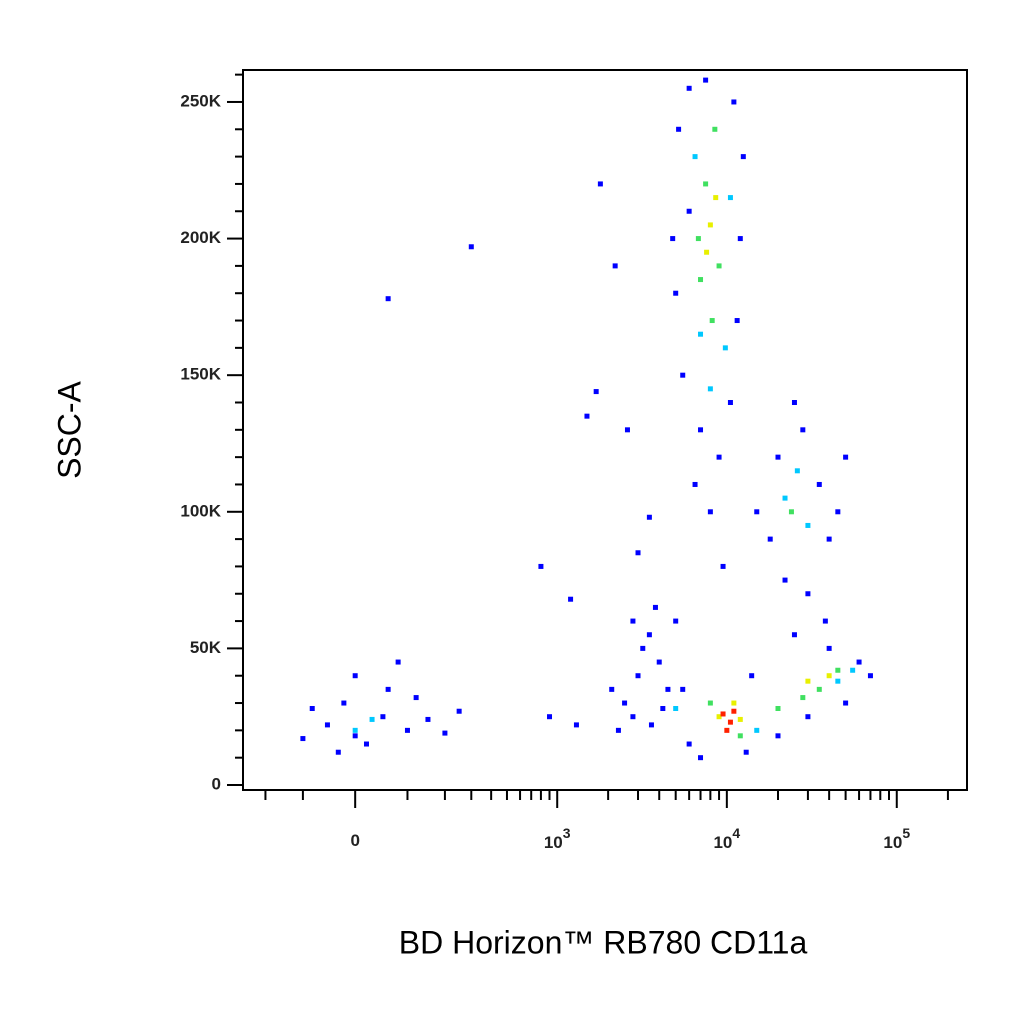  I want to click on x-tick-exponent: 5, so click(906, 833).